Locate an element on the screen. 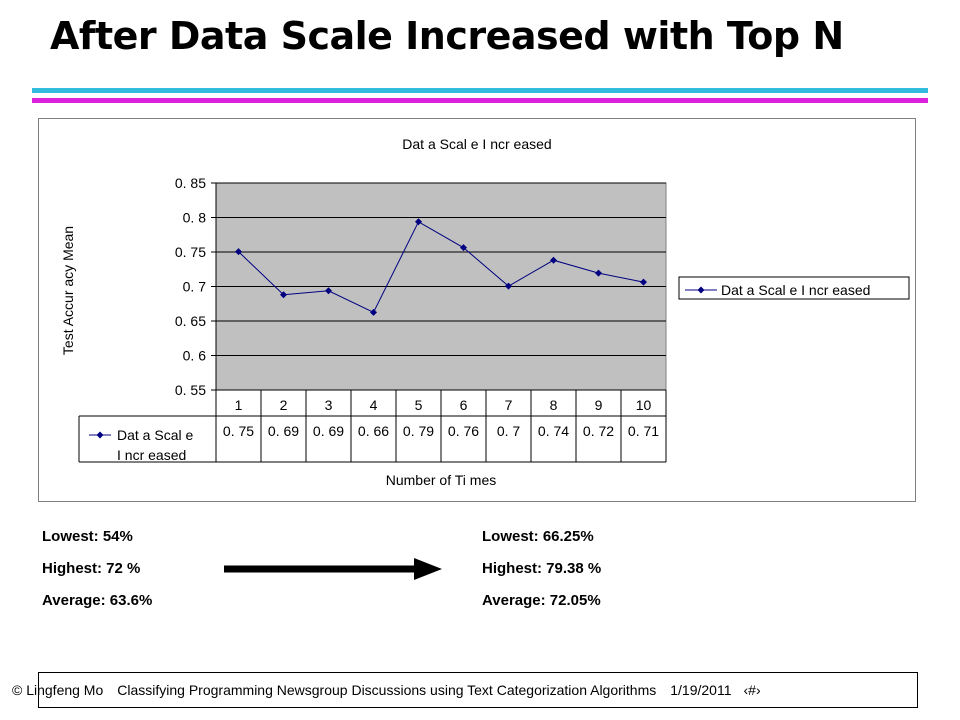 The image size is (960, 720). table-value: 0. 66 is located at coordinates (373, 431).